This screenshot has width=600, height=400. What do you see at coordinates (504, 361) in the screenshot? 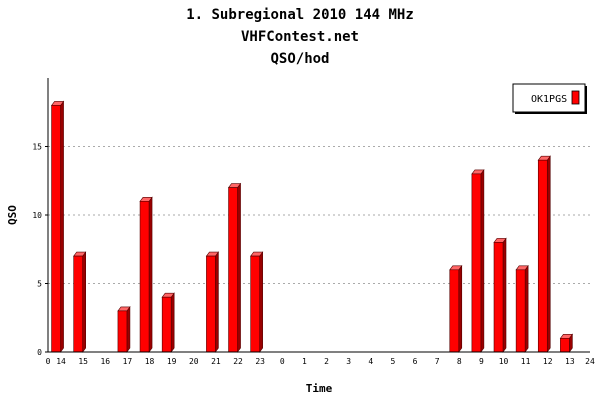
I see `x-tick-label: 10` at bounding box center [504, 361].